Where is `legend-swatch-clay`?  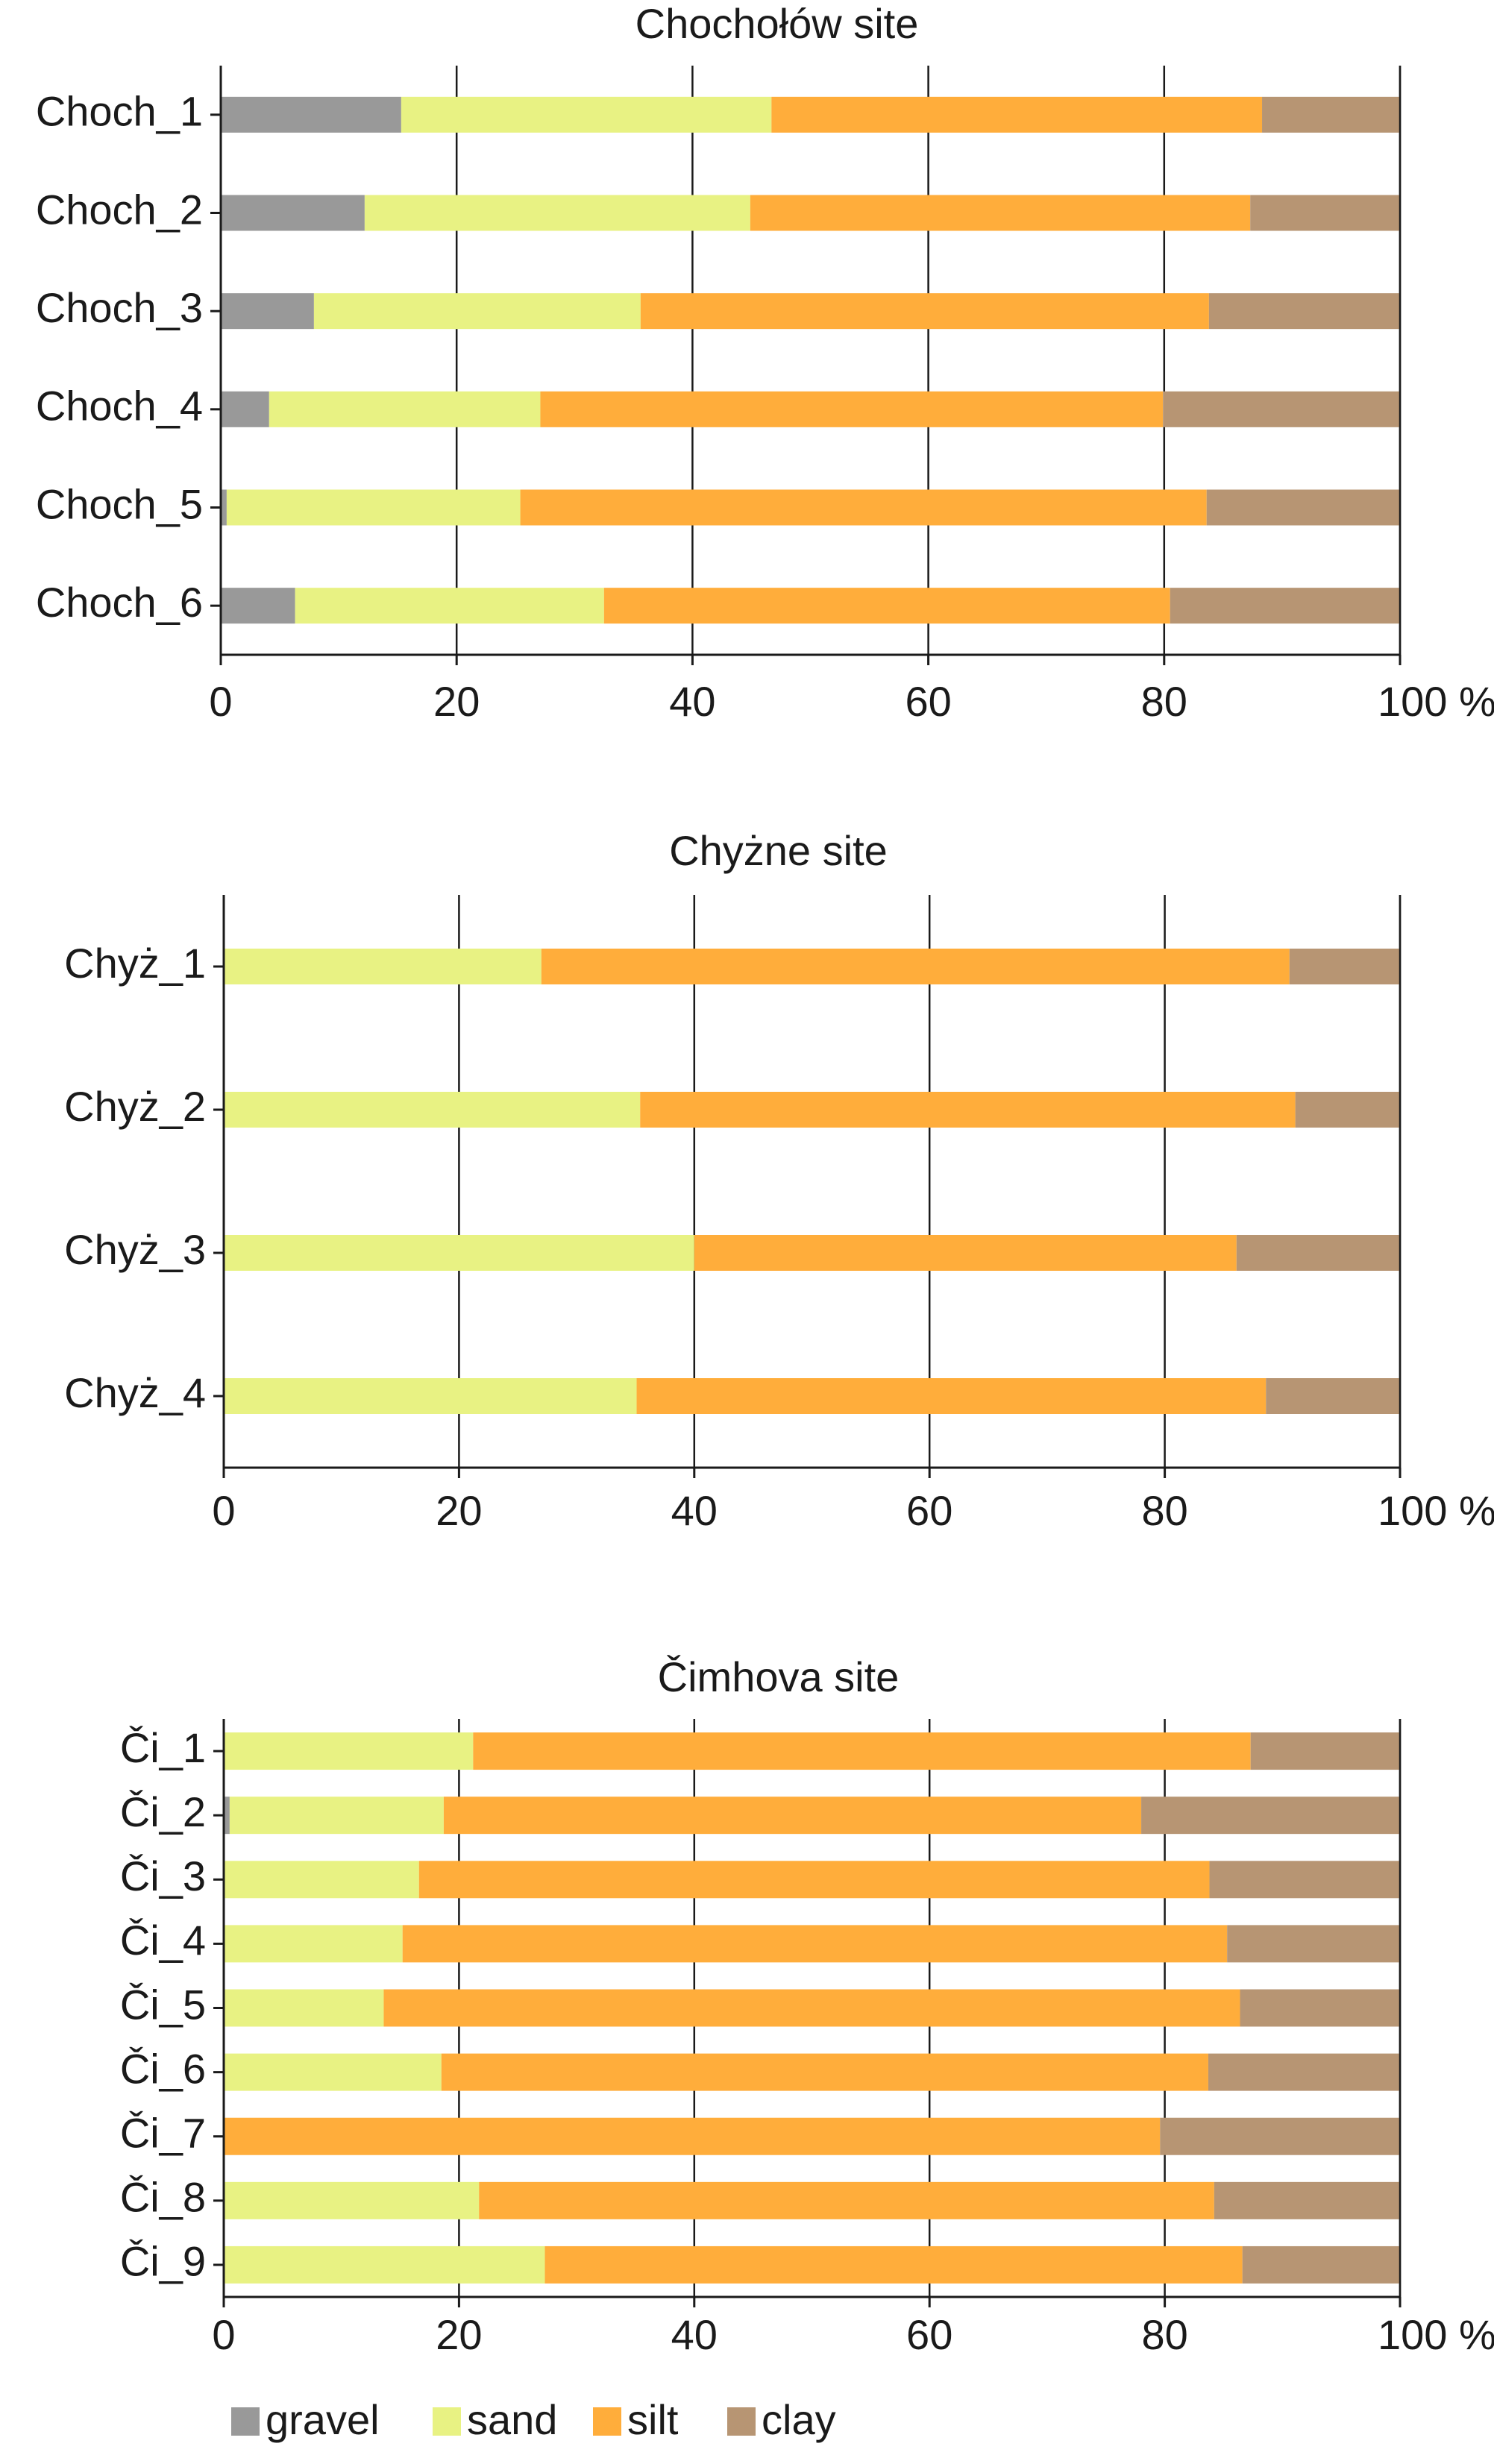
legend-swatch-clay is located at coordinates (741, 2421).